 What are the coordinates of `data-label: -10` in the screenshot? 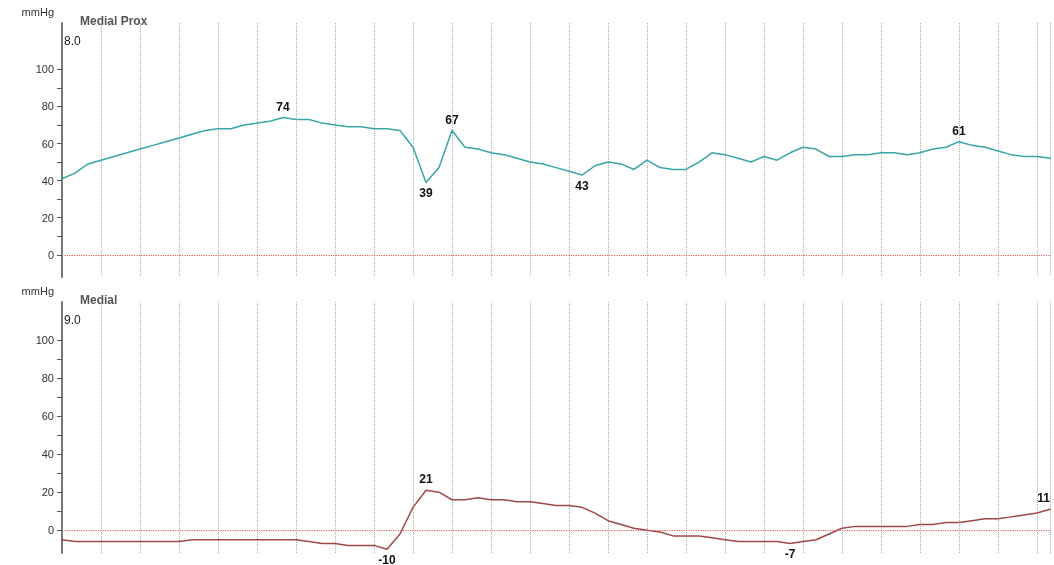 It's located at (387, 559).